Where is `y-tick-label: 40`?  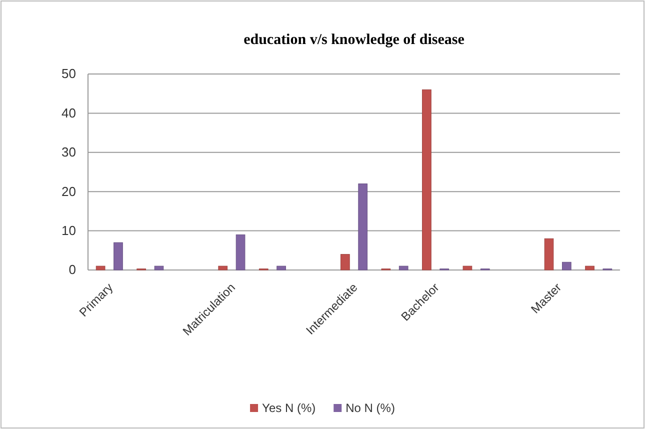 y-tick-label: 40 is located at coordinates (69, 112).